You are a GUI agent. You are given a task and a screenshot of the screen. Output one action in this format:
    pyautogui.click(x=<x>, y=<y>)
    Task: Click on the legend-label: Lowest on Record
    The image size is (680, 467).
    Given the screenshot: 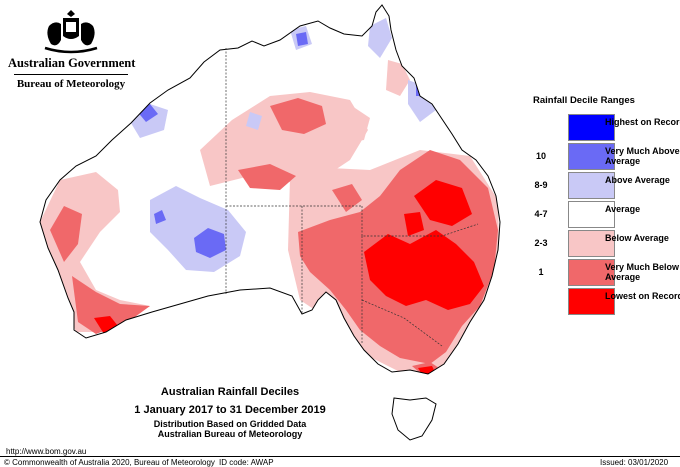 What is the action you would take?
    pyautogui.click(x=642, y=296)
    